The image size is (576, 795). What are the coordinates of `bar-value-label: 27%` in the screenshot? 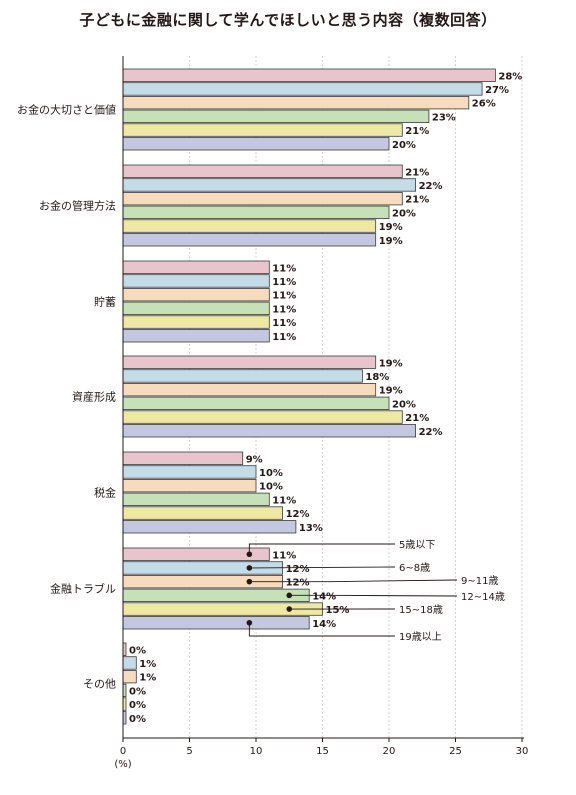 It's located at (497, 90).